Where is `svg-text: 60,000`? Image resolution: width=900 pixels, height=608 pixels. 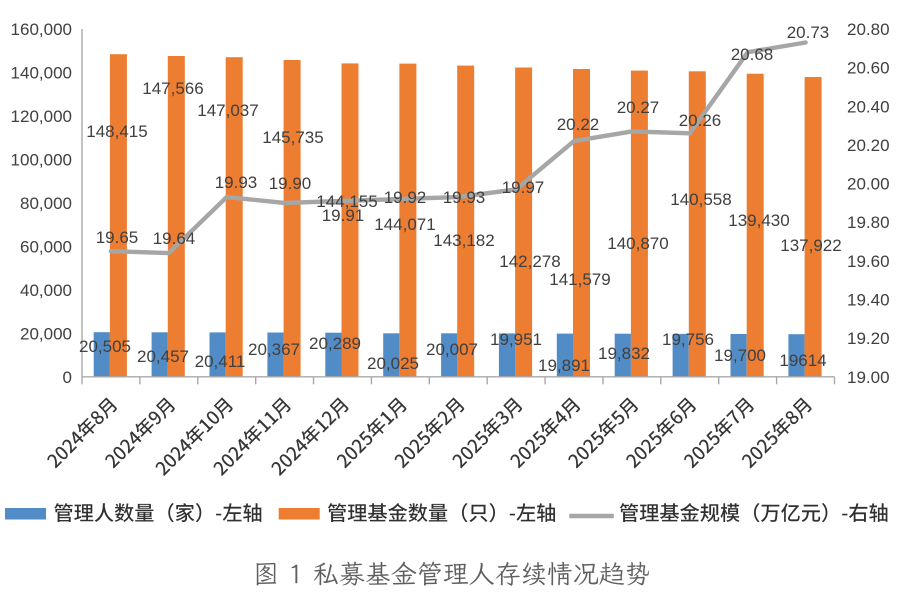 svg-text: 60,000 is located at coordinates (46, 246).